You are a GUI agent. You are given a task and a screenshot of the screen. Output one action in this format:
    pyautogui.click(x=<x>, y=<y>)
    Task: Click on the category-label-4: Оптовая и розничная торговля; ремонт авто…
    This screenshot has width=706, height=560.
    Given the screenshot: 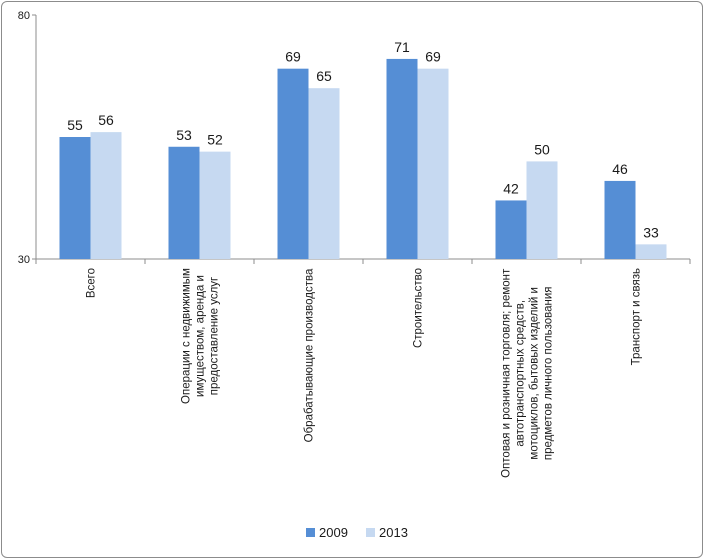 What is the action you would take?
    pyautogui.click(x=528, y=373)
    